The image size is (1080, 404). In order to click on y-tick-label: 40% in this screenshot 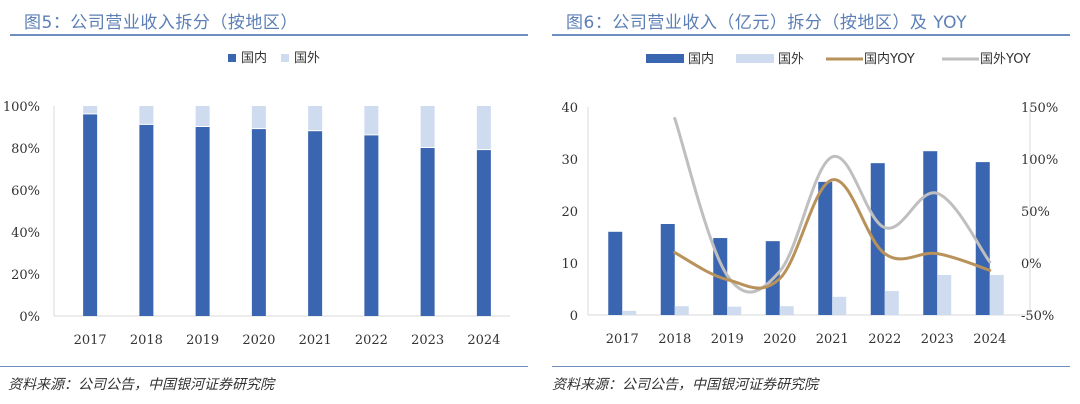, I will do `click(25, 233)`.